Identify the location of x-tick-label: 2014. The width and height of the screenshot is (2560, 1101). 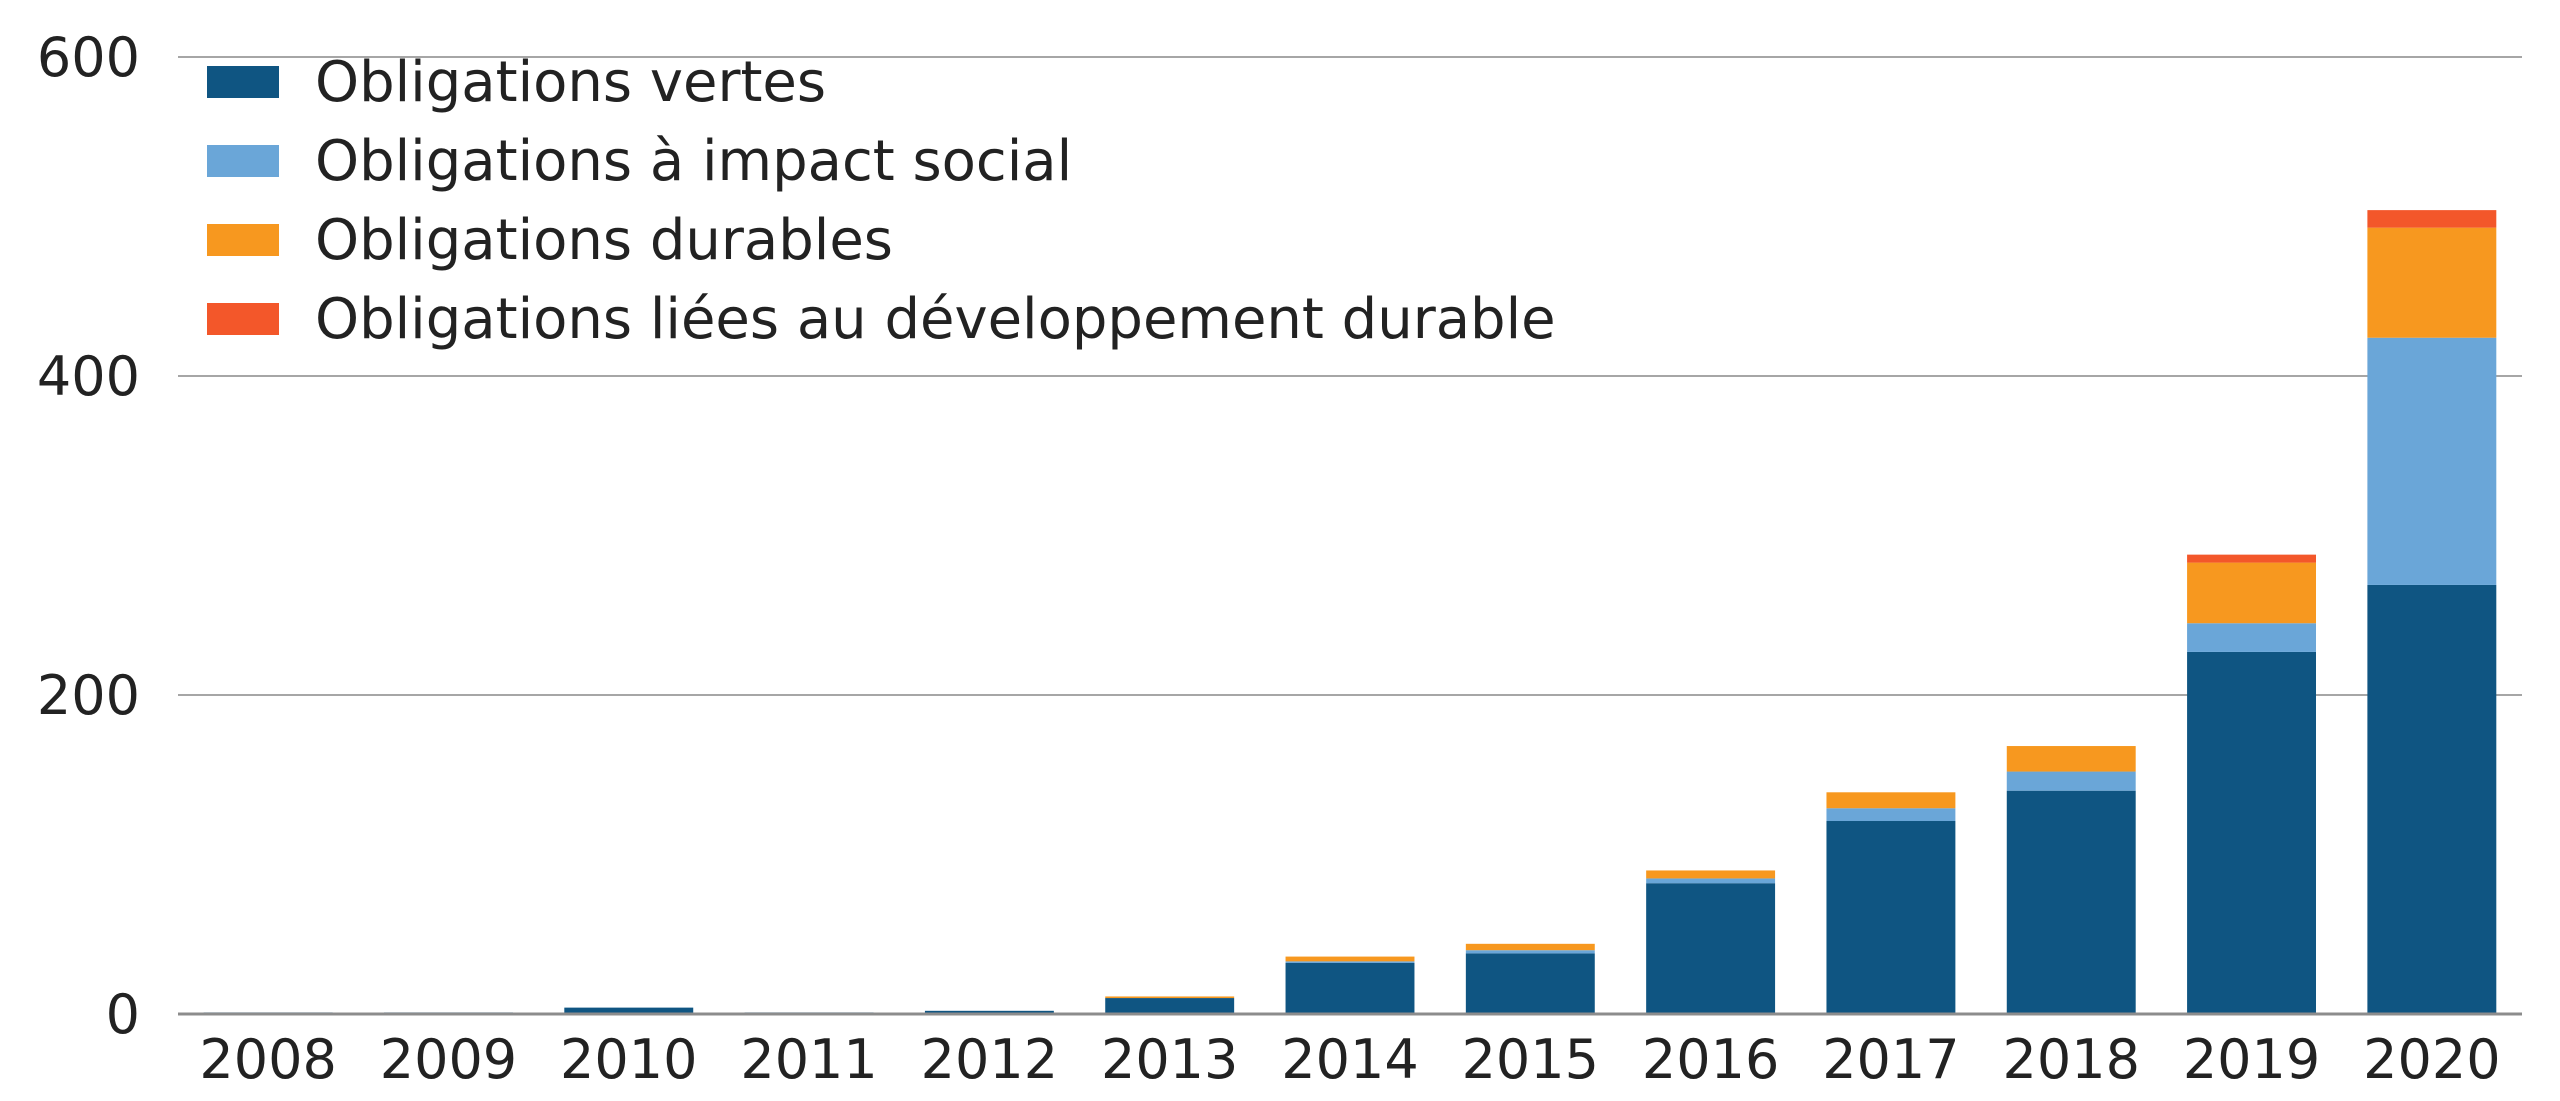
(1349, 1059).